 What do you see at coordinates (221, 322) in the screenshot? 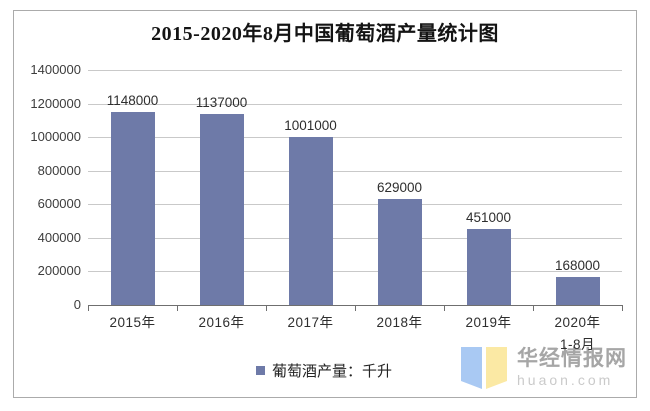
I see `x-axis-label: 2016年` at bounding box center [221, 322].